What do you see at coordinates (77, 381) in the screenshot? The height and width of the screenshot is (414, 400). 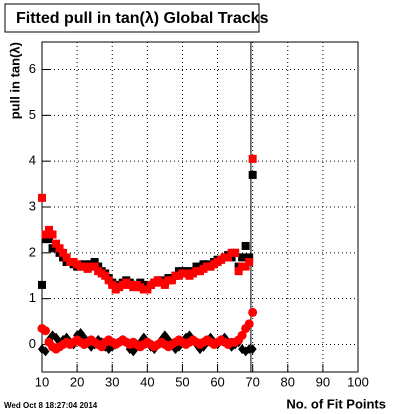 I see `x-tick-label: 20` at bounding box center [77, 381].